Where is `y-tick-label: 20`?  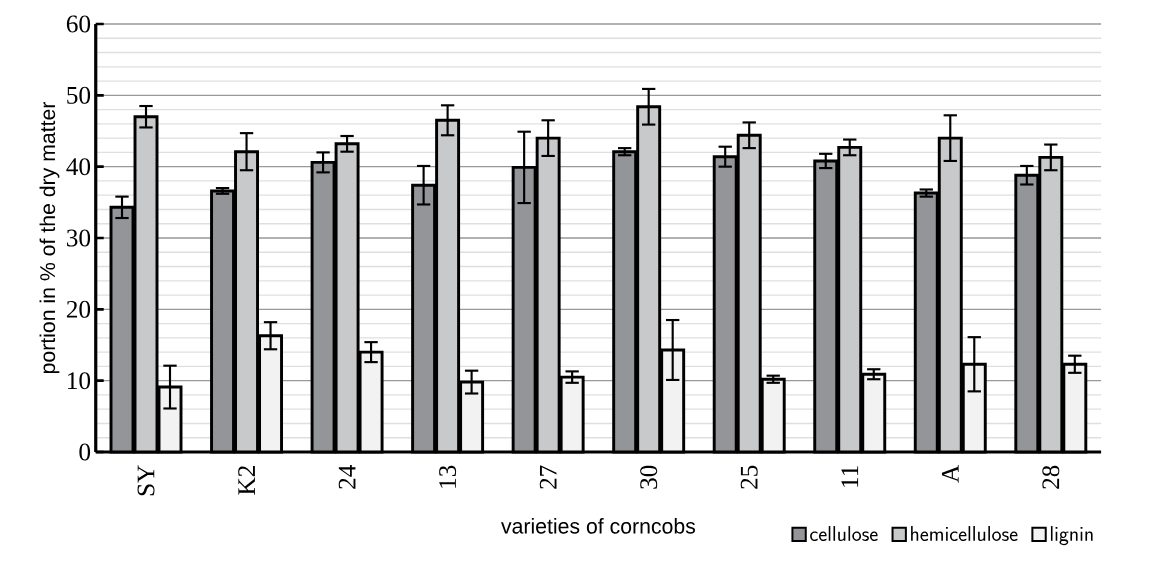
y-tick-label: 20 is located at coordinates (78, 309).